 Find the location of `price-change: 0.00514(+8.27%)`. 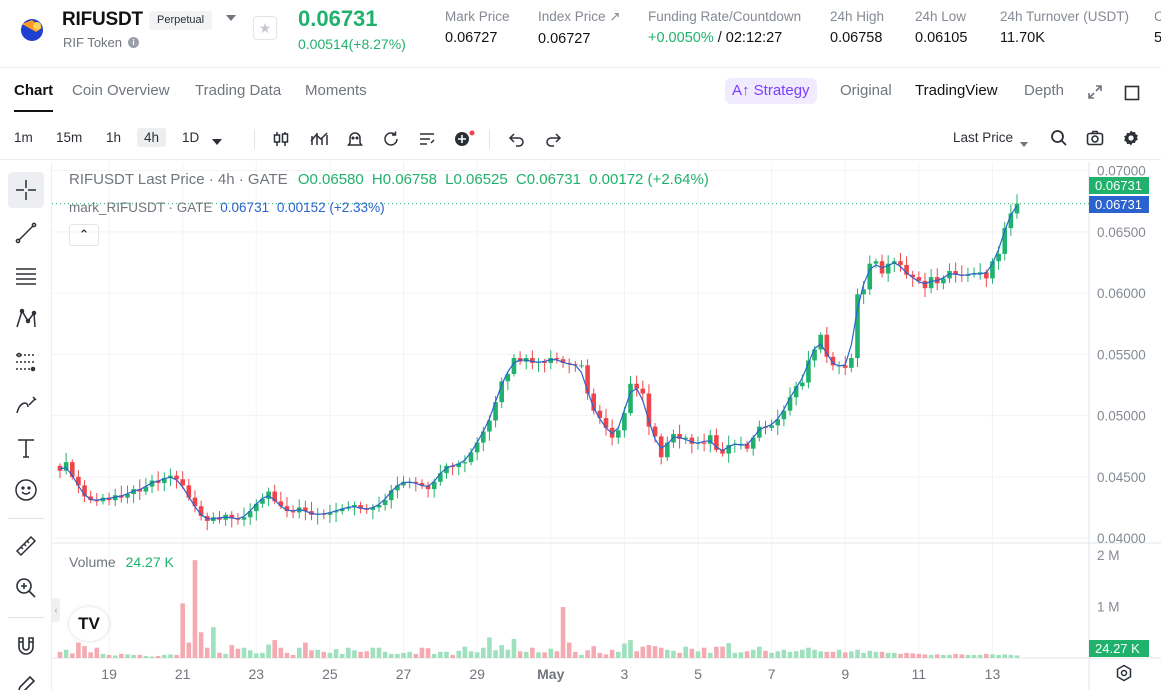

price-change: 0.00514(+8.27%) is located at coordinates (352, 44).